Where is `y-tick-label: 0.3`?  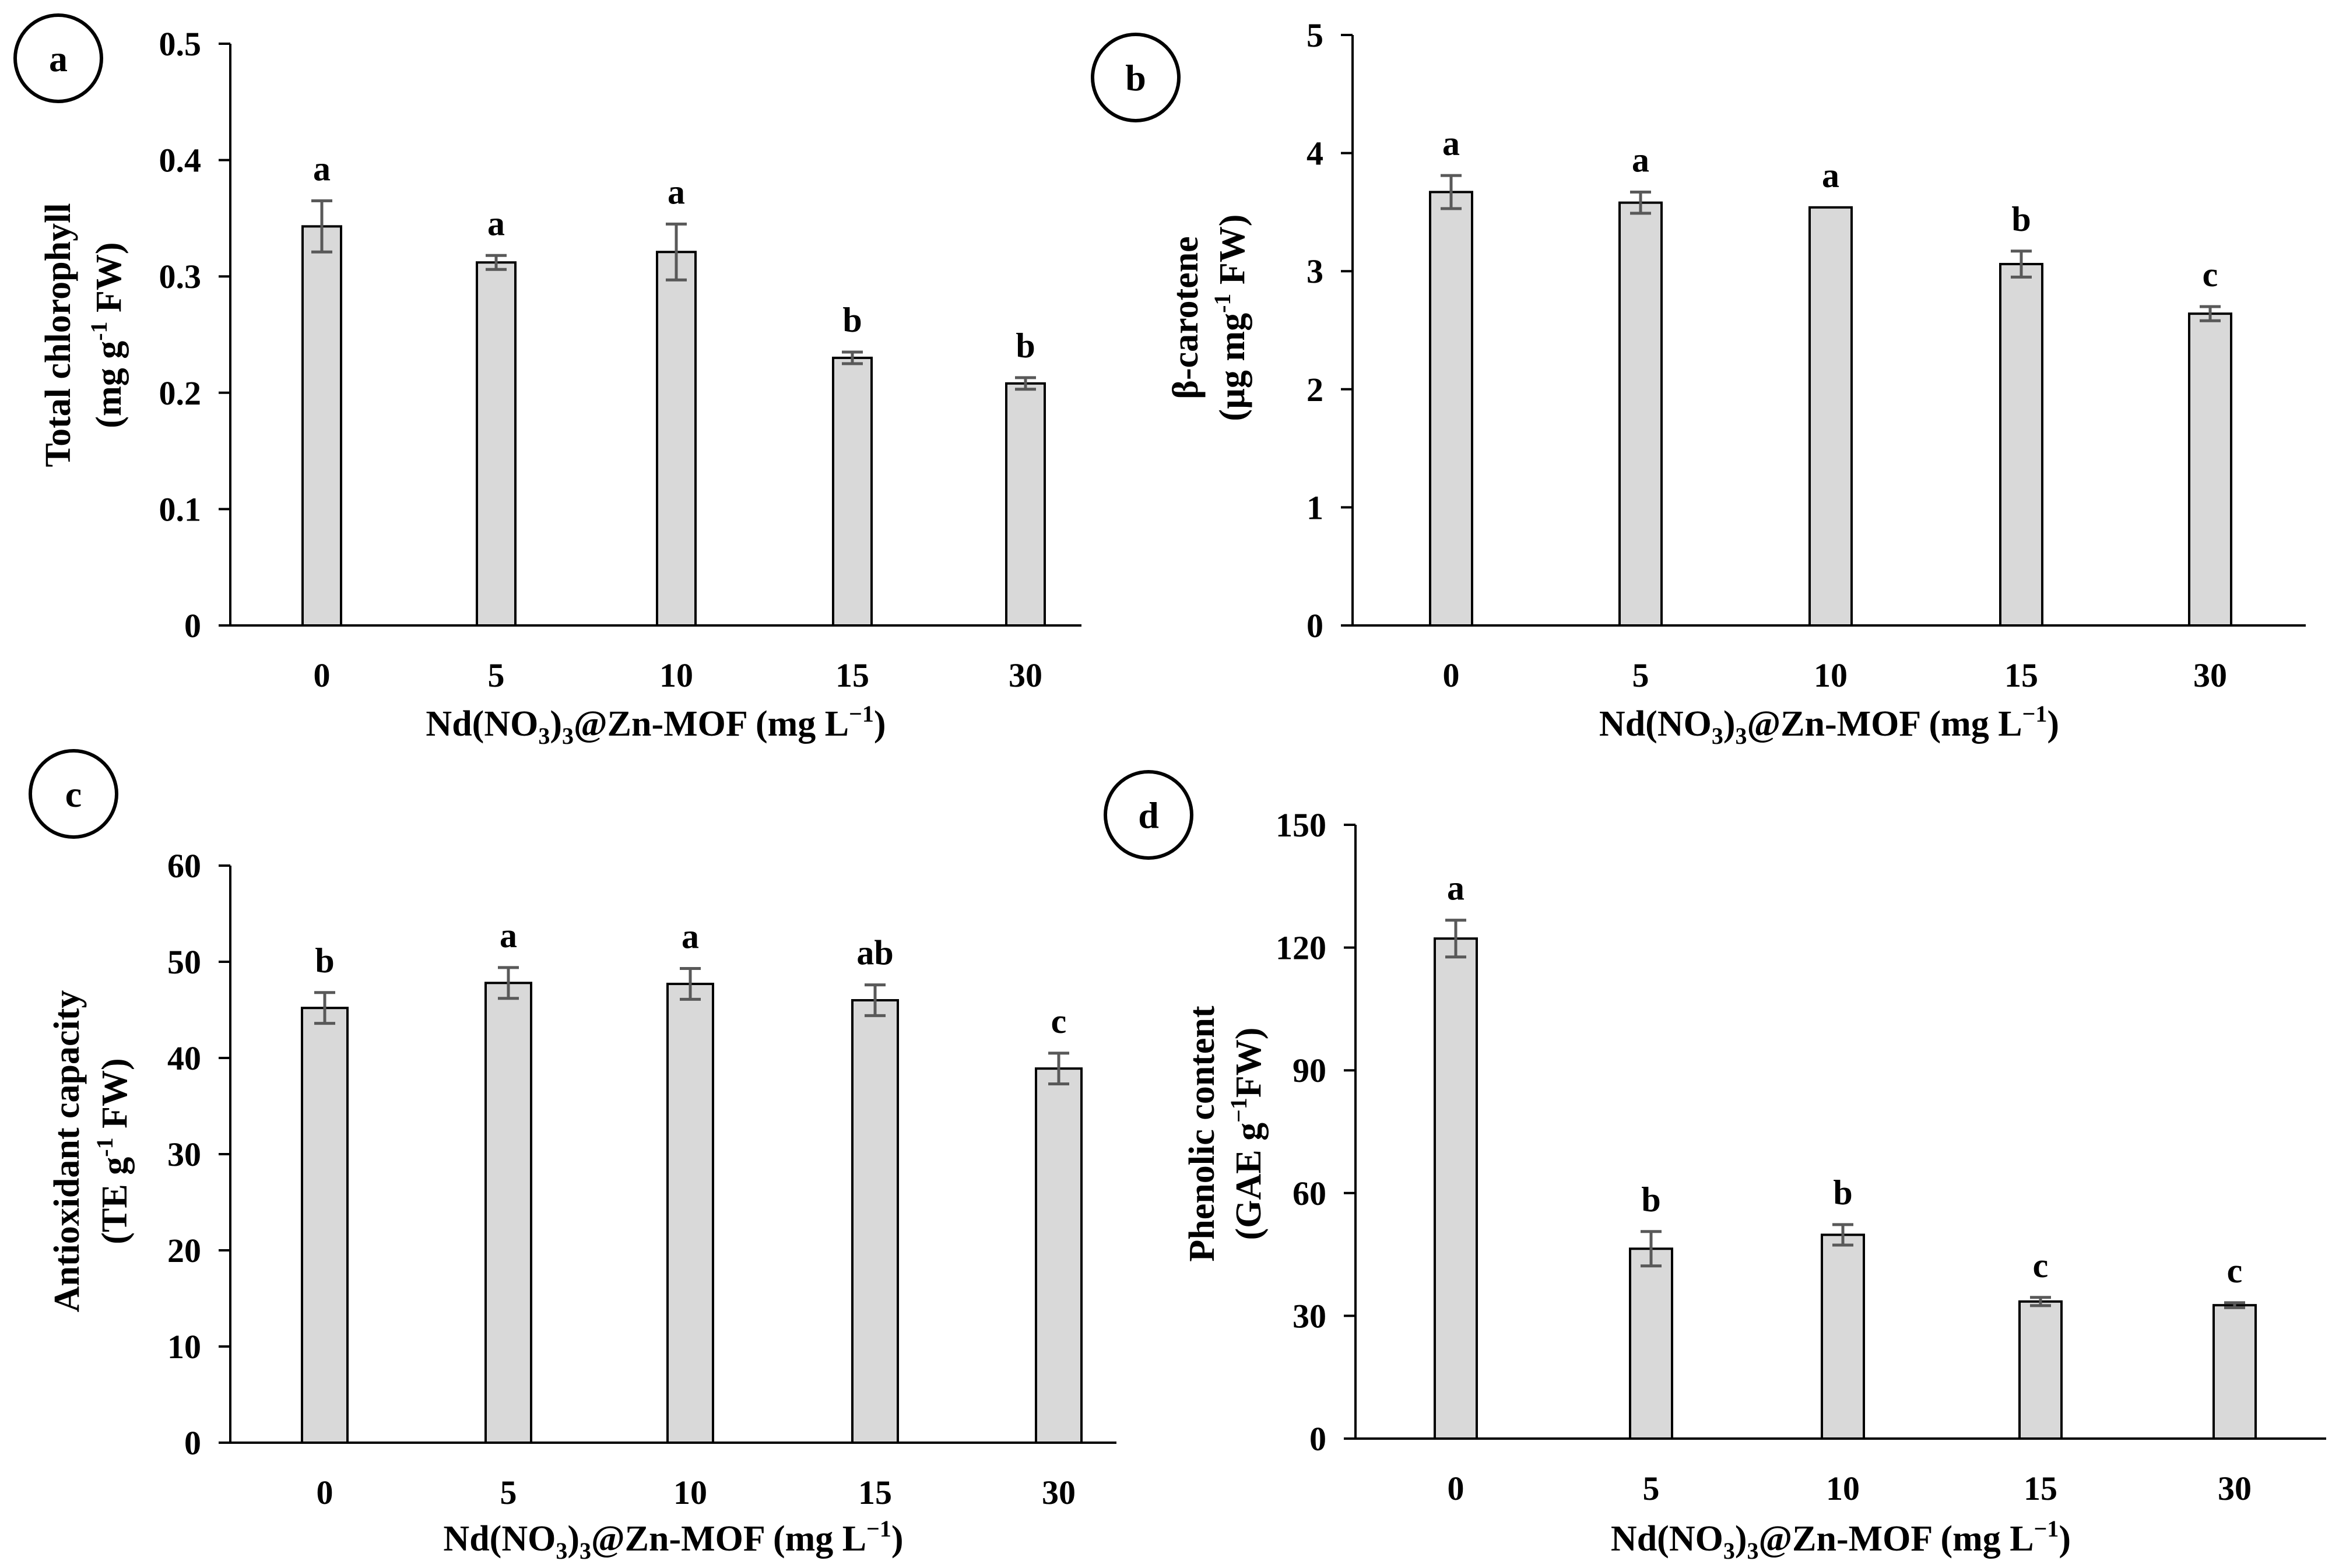
y-tick-label: 0.3 is located at coordinates (181, 277).